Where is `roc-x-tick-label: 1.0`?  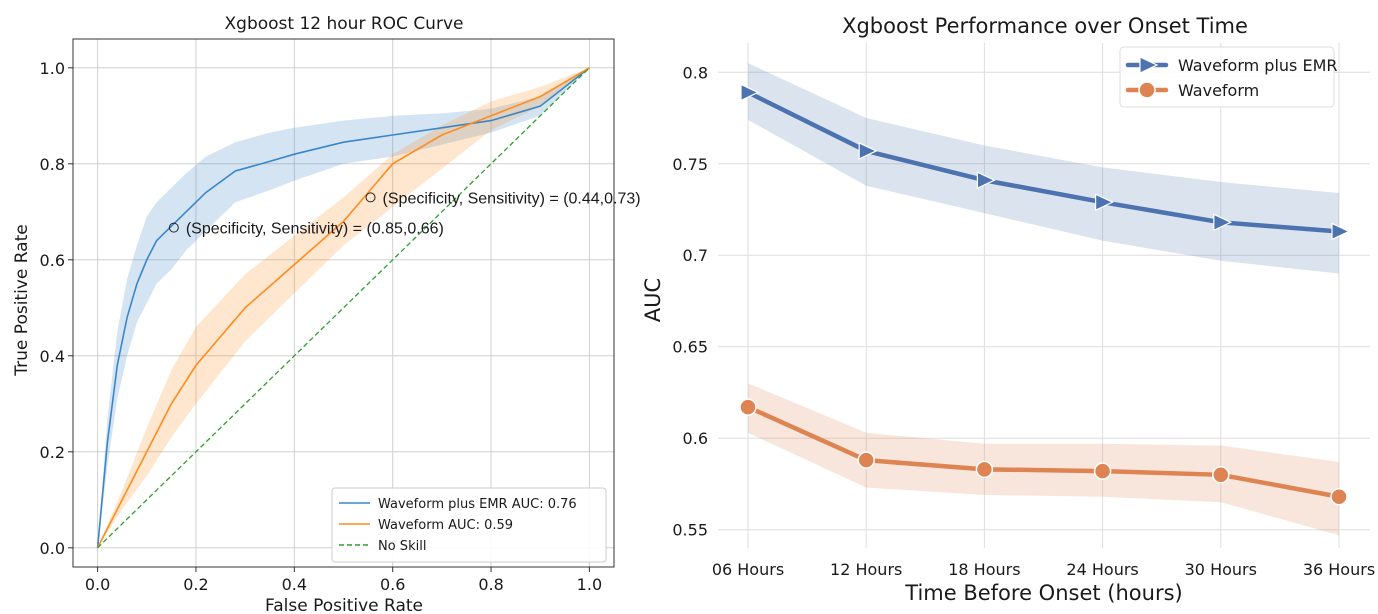
roc-x-tick-label: 1.0 is located at coordinates (589, 584).